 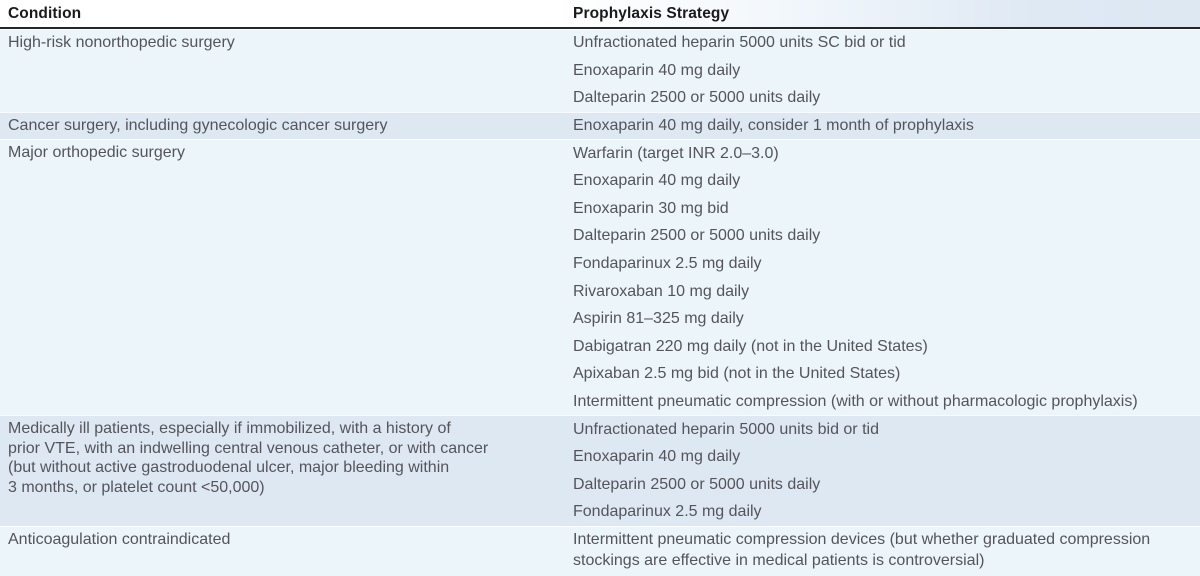 I want to click on strategy-item: Warfarin (target INR 2.0–3.0), so click(x=676, y=153).